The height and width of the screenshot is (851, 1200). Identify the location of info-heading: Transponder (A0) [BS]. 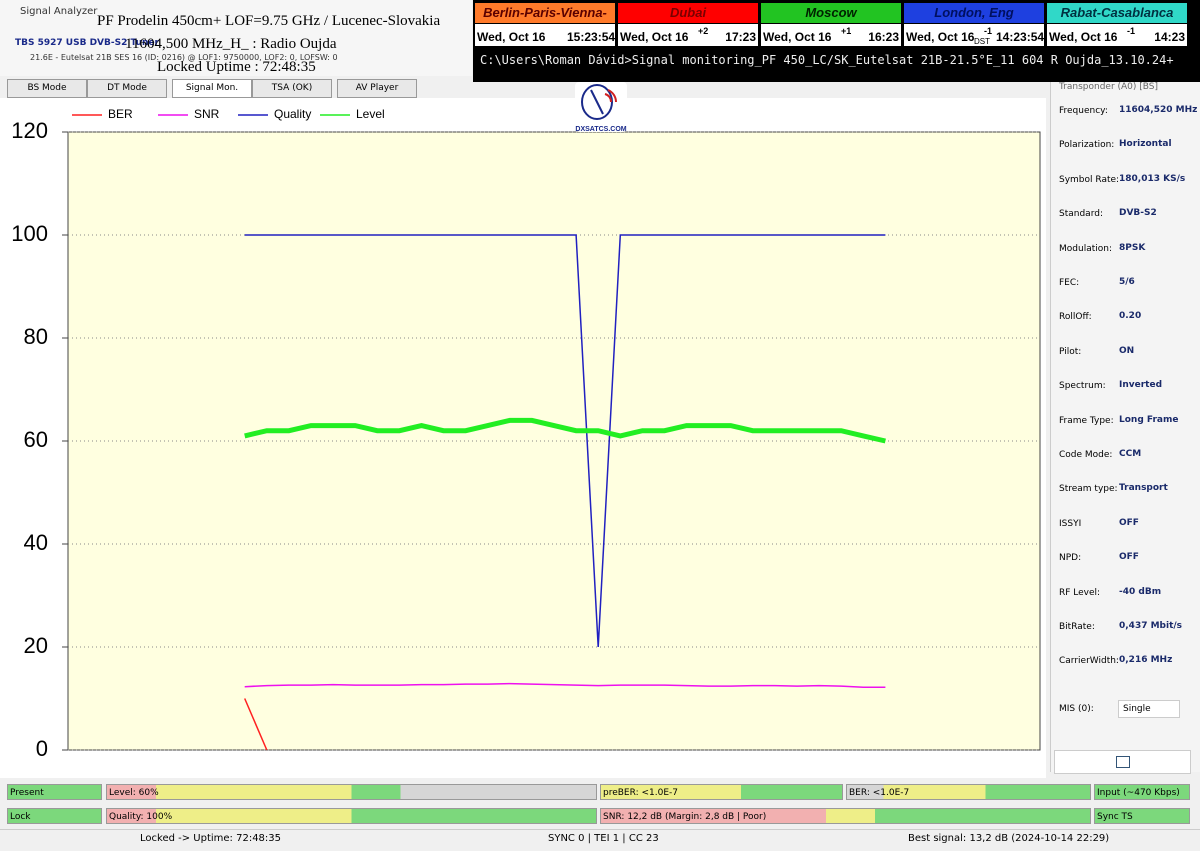
(1109, 87).